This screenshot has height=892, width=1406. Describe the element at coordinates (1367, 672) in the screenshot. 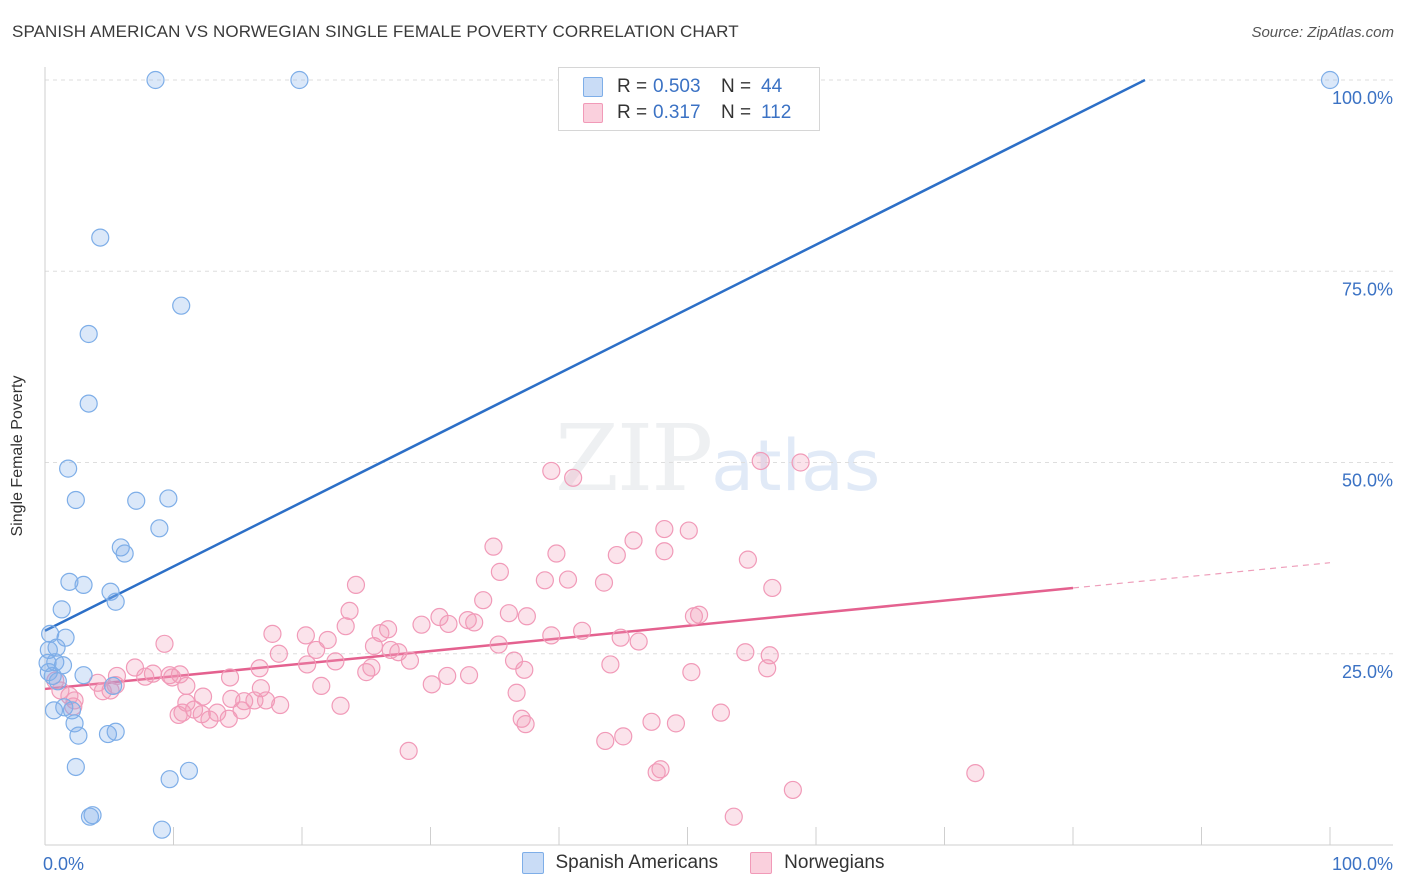

I see `y-tick-label: 25.0%` at that location.